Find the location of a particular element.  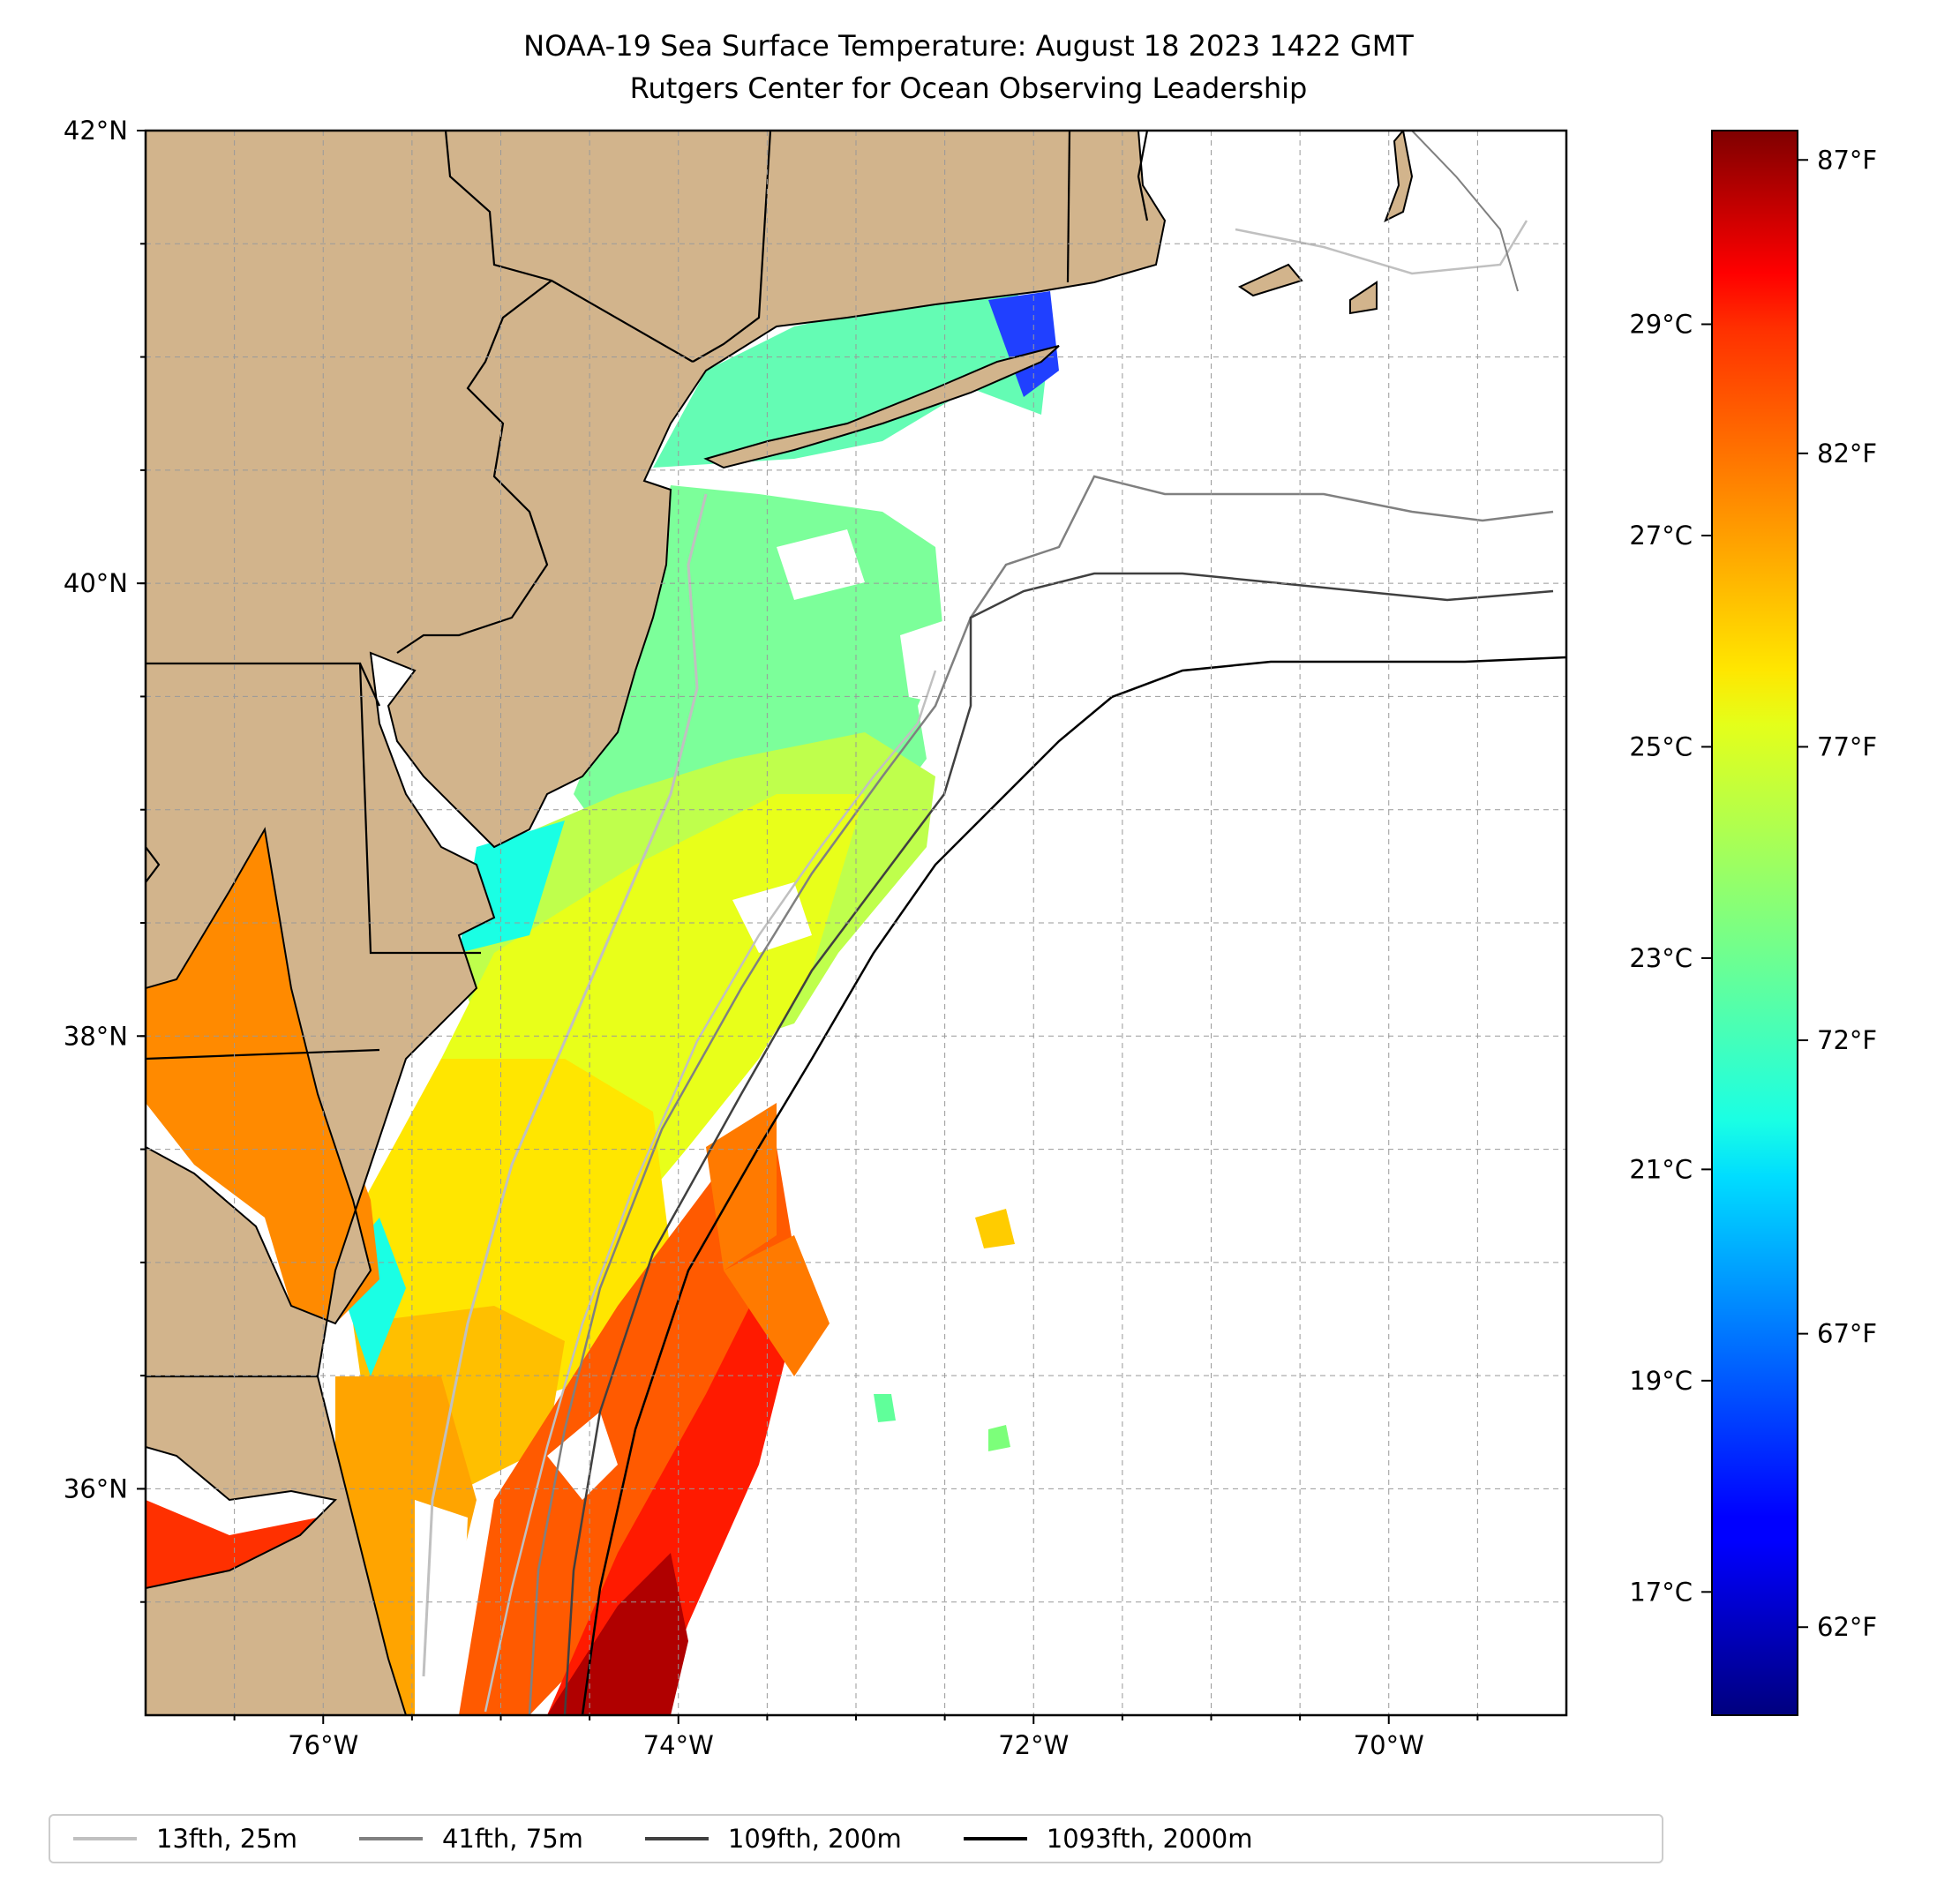

legend-item: 109fth, 200m is located at coordinates (773, 1839).